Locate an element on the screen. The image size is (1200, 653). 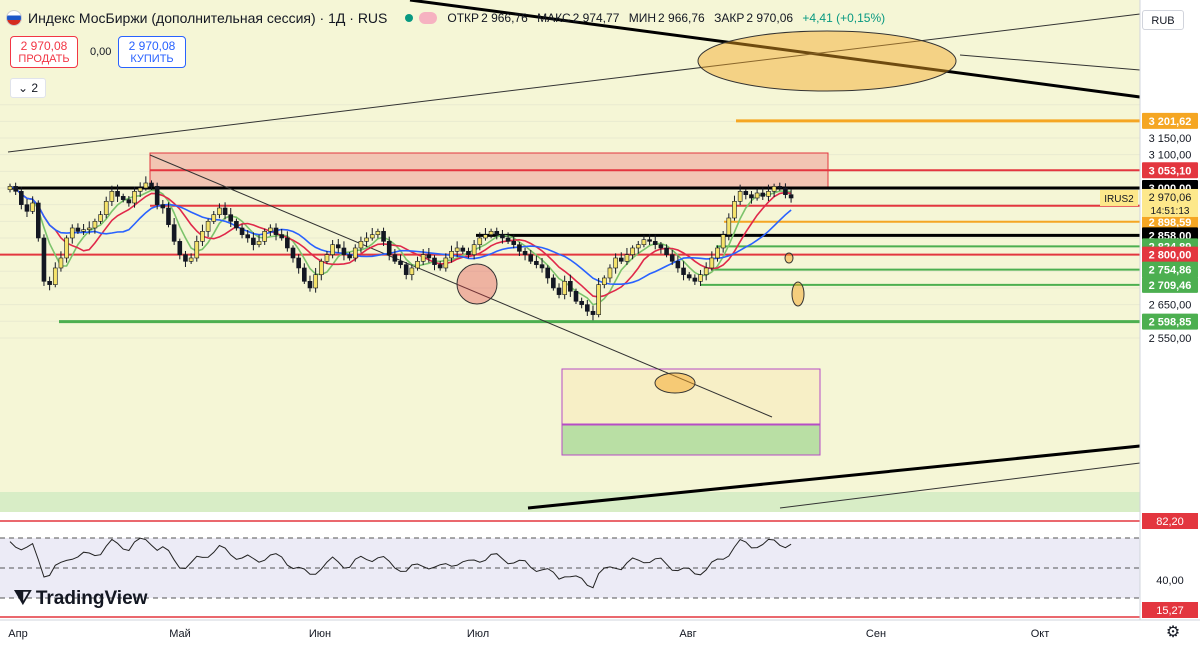
price-tick-label: 2 550,00 is located at coordinates (1170, 339).